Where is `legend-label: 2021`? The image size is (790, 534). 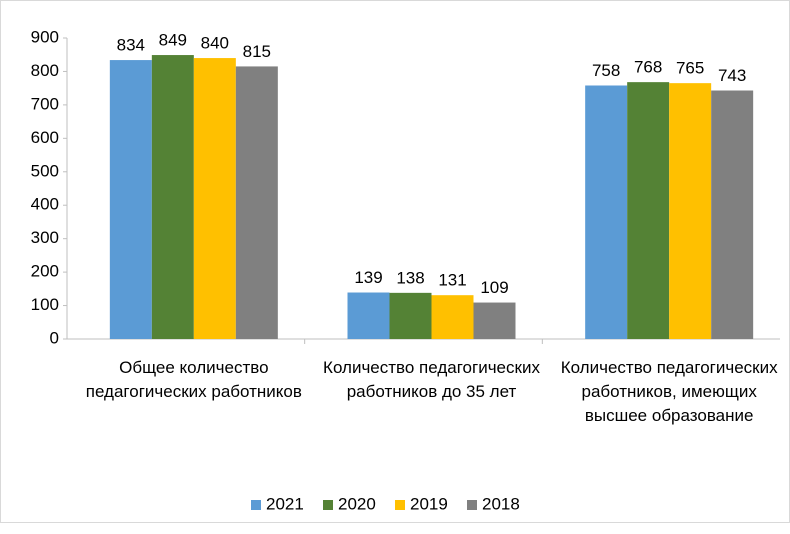 legend-label: 2021 is located at coordinates (285, 503).